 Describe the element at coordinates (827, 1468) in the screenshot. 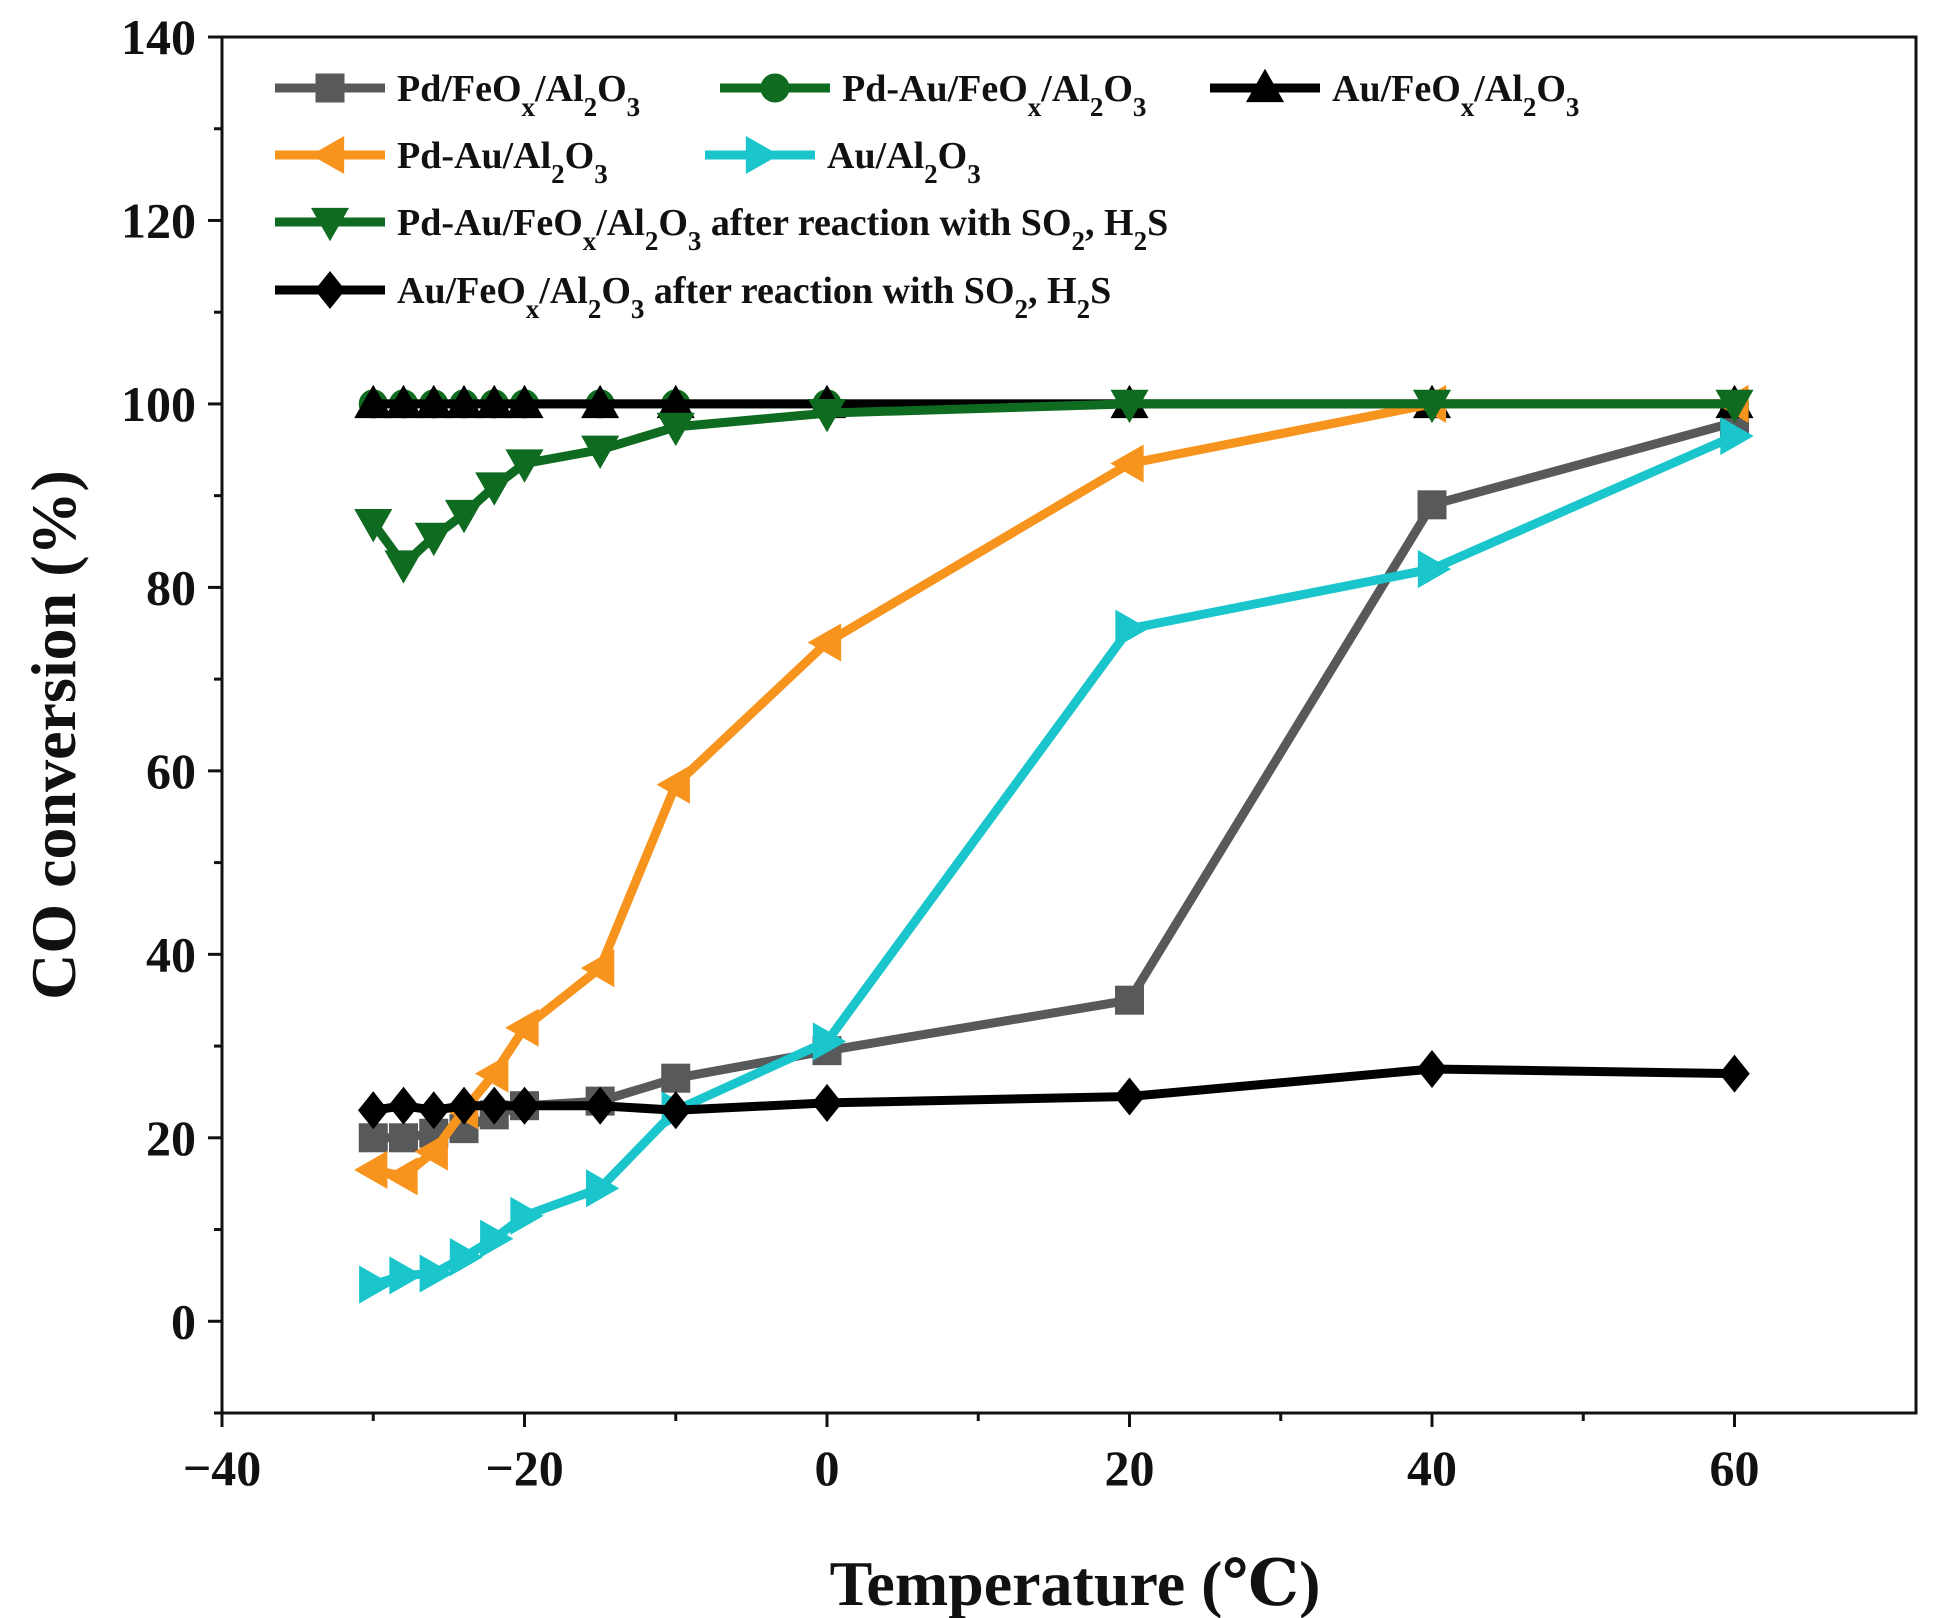

I see `x-tick-label: 0` at that location.